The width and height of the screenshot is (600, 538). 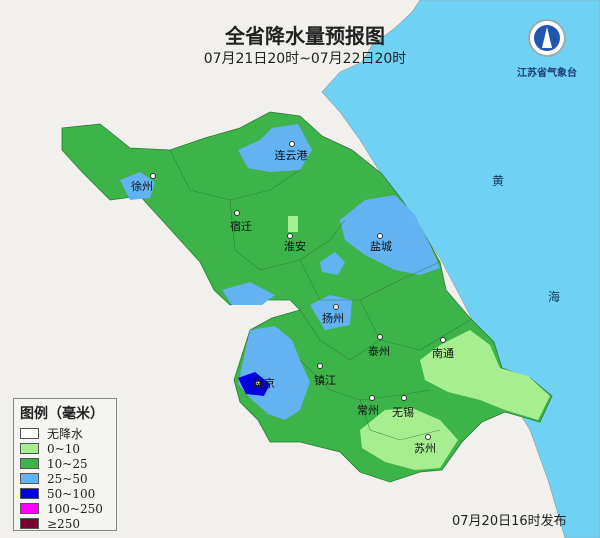 What do you see at coordinates (142, 186) in the screenshot?
I see `city-label: 徐州` at bounding box center [142, 186].